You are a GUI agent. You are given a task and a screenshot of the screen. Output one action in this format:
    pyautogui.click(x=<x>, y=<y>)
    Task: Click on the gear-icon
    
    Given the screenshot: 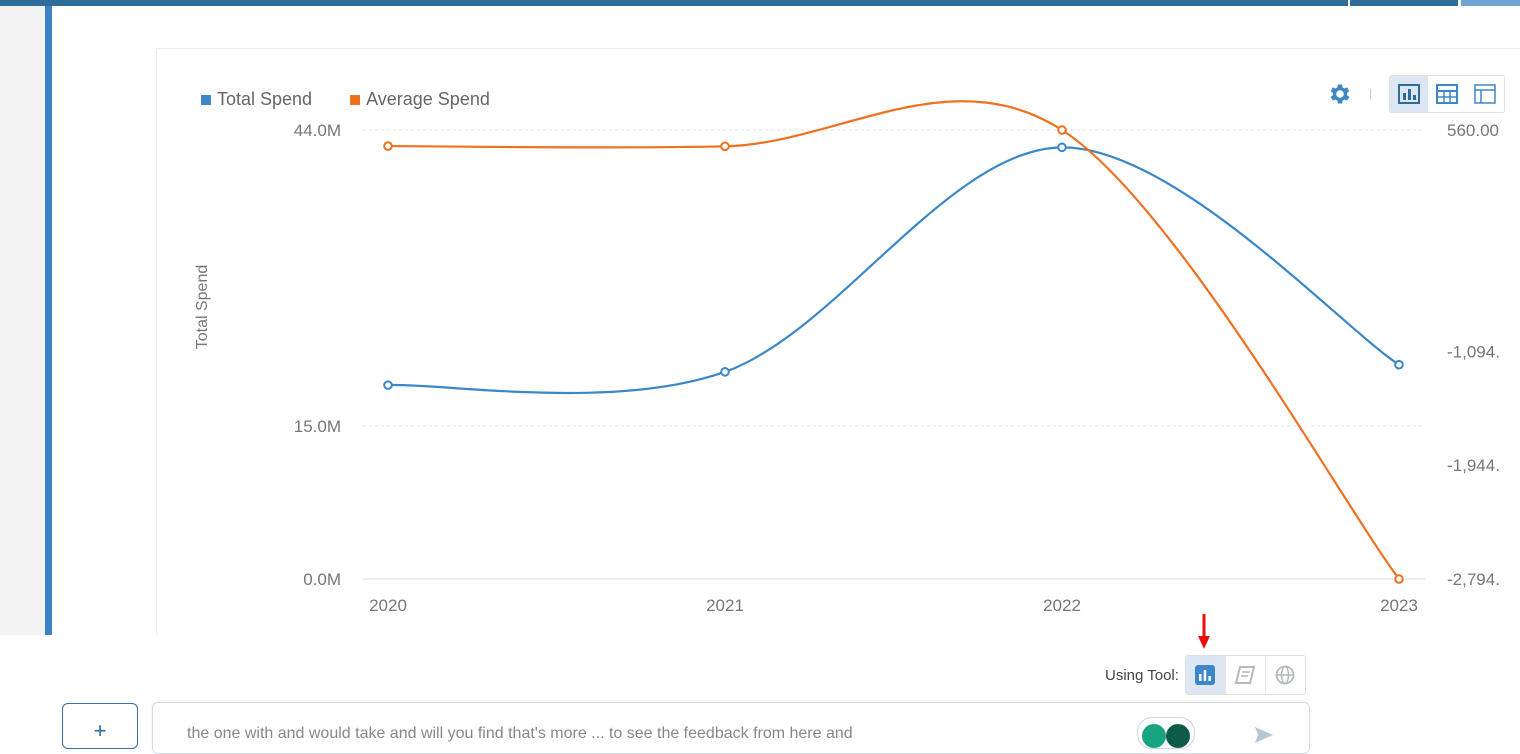 What is the action you would take?
    pyautogui.click(x=1340, y=94)
    